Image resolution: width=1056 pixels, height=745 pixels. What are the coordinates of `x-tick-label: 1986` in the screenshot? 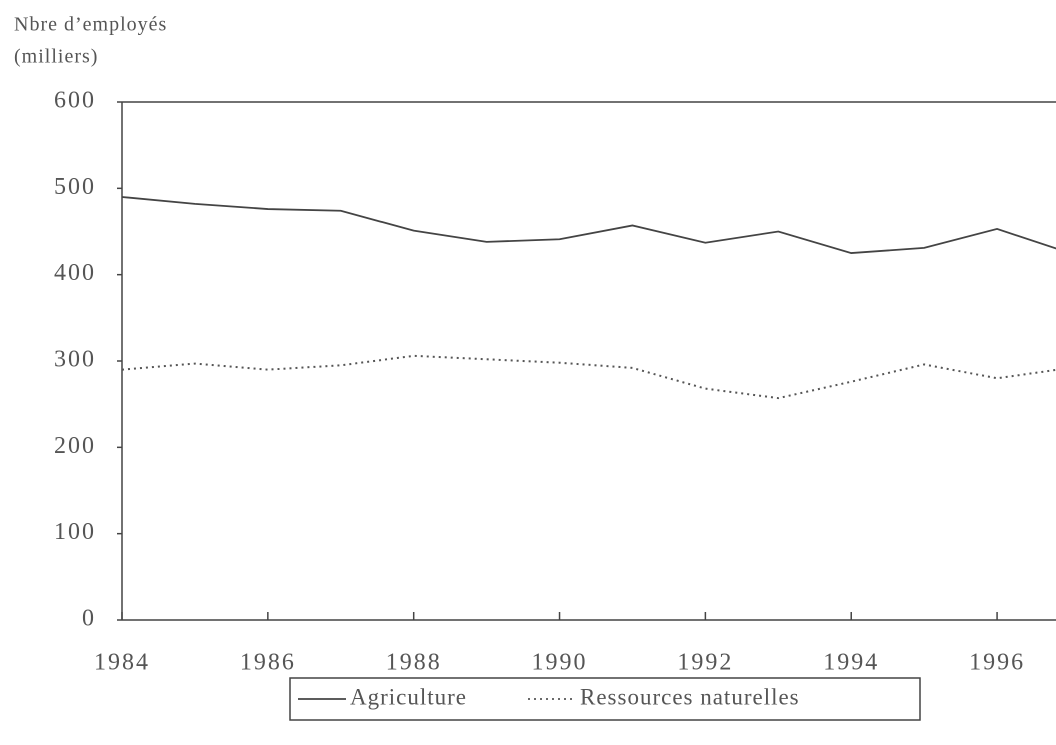 It's located at (268, 663).